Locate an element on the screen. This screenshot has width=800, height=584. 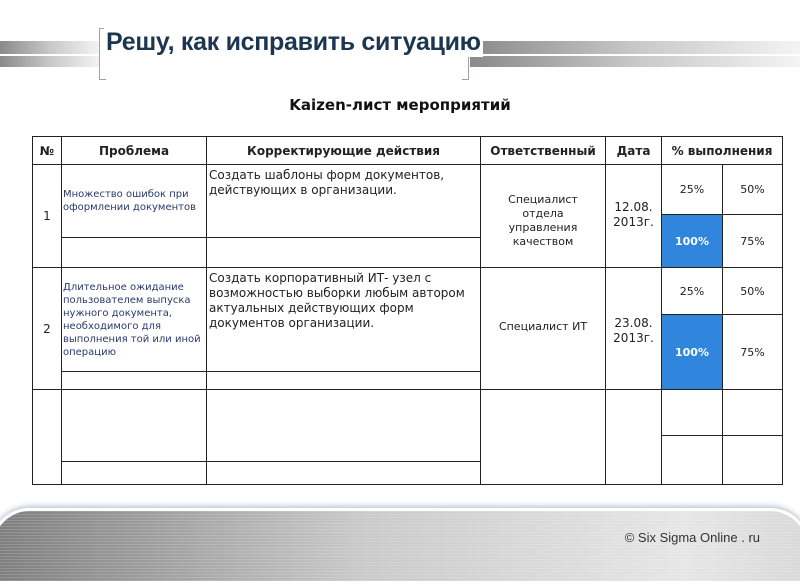
row1-responsible: Специалист отдела управления качеством is located at coordinates (543, 216).